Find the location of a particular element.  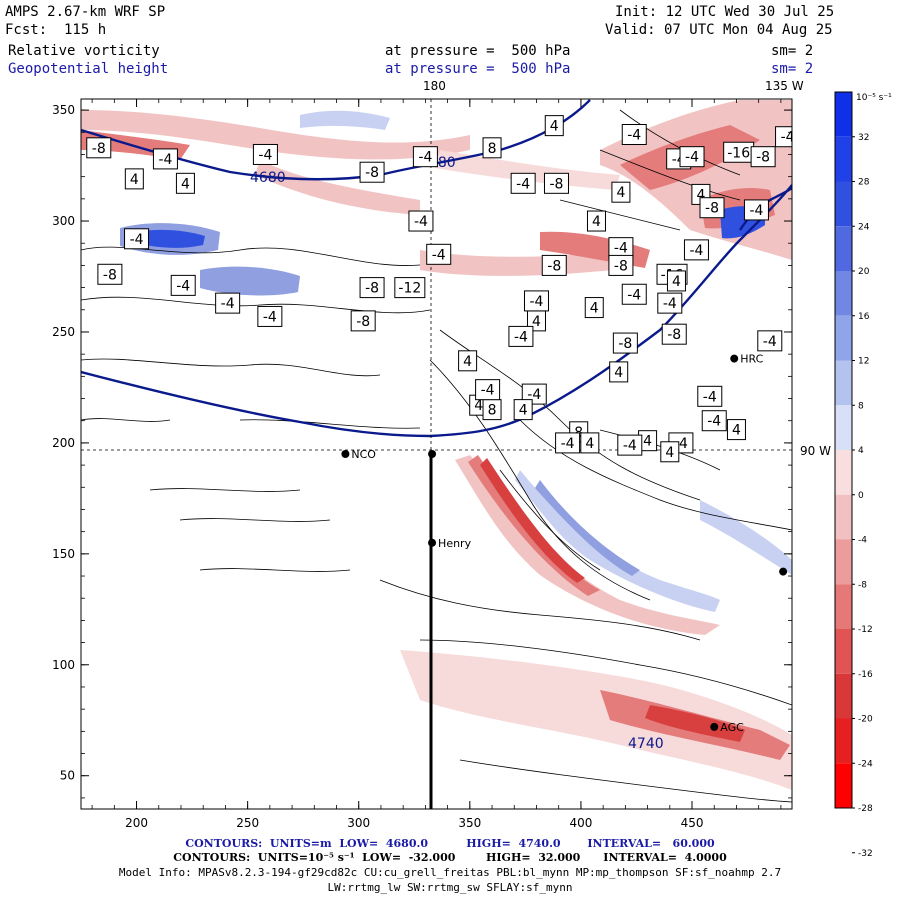

y-tick-label: 100 is located at coordinates (63, 665).